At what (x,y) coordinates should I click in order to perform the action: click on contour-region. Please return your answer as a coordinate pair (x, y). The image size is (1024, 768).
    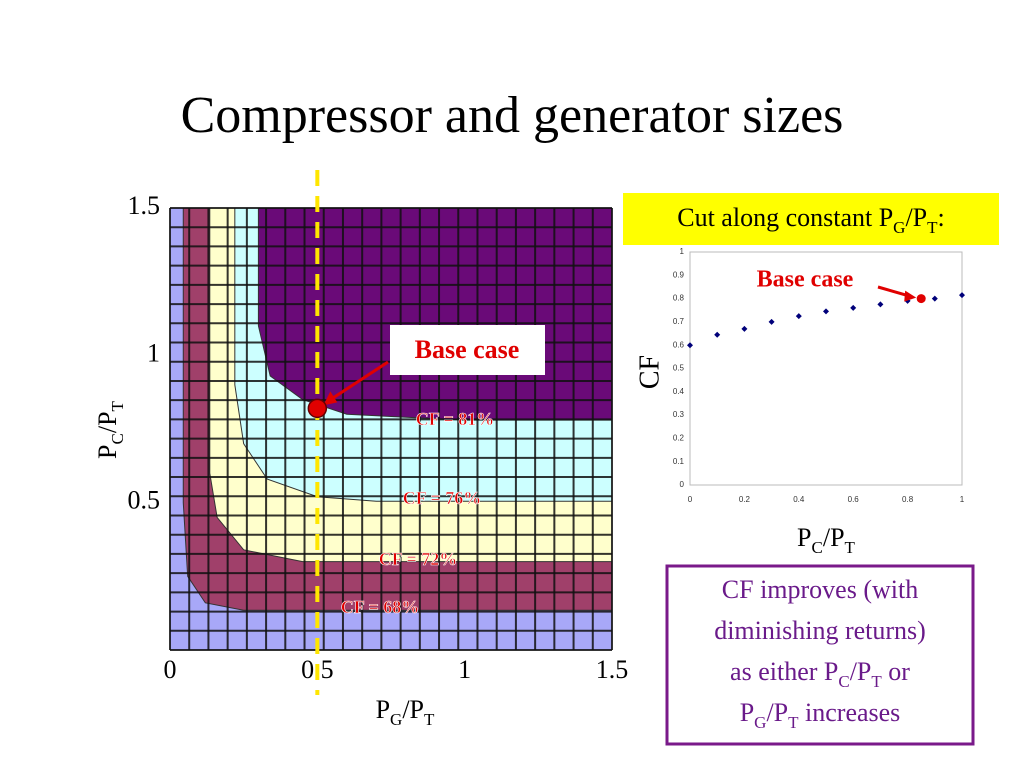
    Looking at the image, I should click on (435, 314).